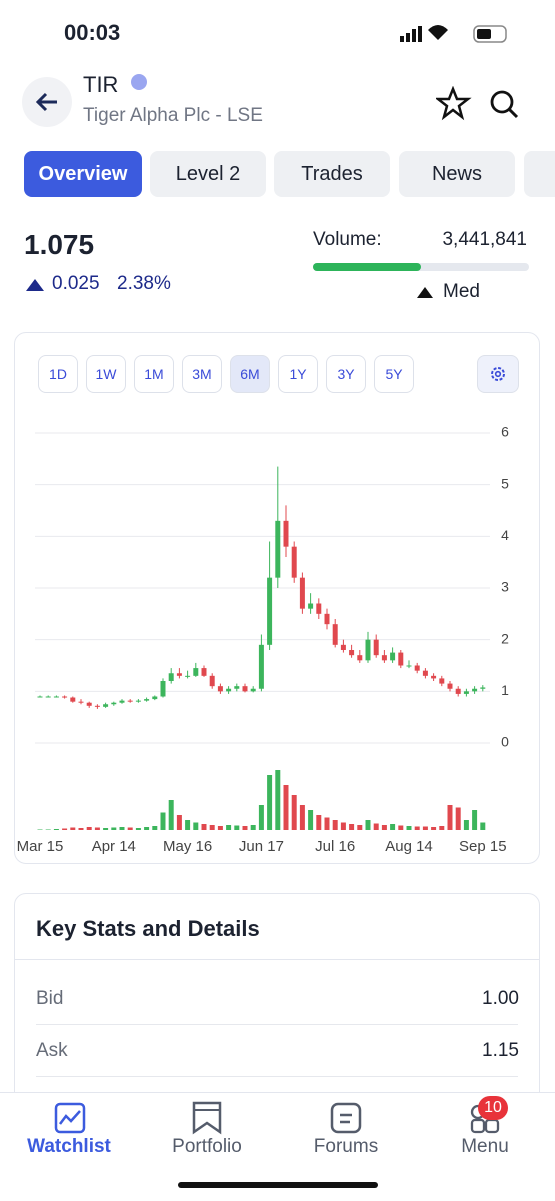 The height and width of the screenshot is (1201, 555). I want to click on x-tick-label: Apr 14, so click(114, 846).